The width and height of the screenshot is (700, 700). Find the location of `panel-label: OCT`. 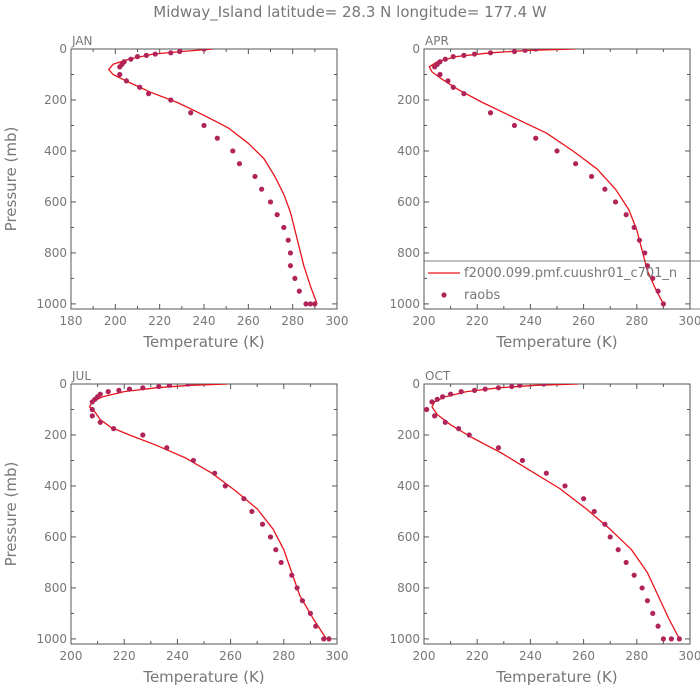

panel-label: OCT is located at coordinates (438, 376).